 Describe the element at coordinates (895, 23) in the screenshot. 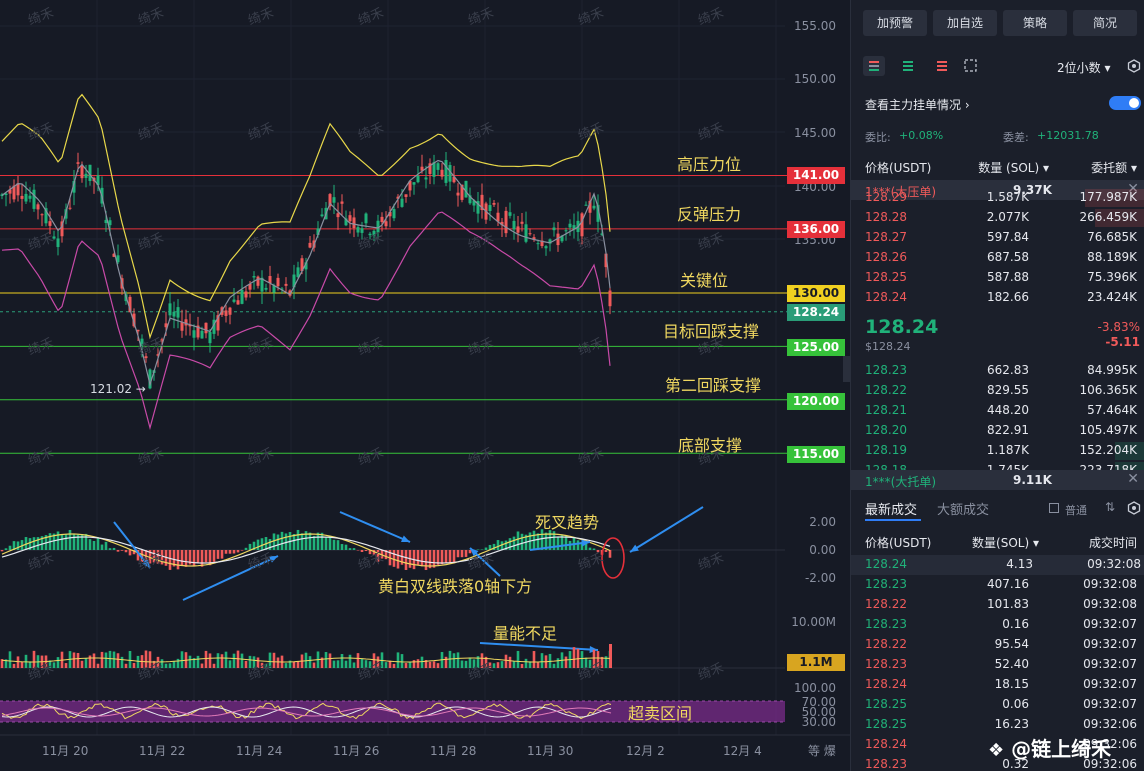

I see `add-alert-button: 加预警` at that location.